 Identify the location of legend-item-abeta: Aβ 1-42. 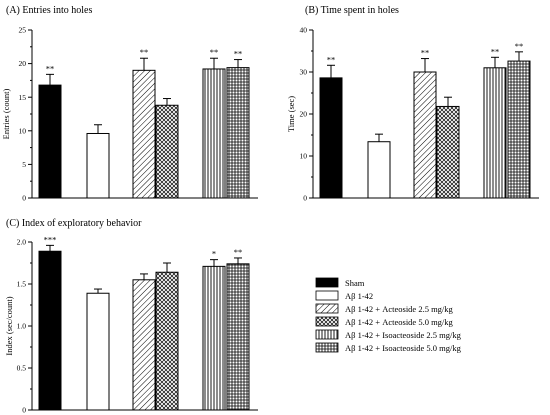
(344, 295).